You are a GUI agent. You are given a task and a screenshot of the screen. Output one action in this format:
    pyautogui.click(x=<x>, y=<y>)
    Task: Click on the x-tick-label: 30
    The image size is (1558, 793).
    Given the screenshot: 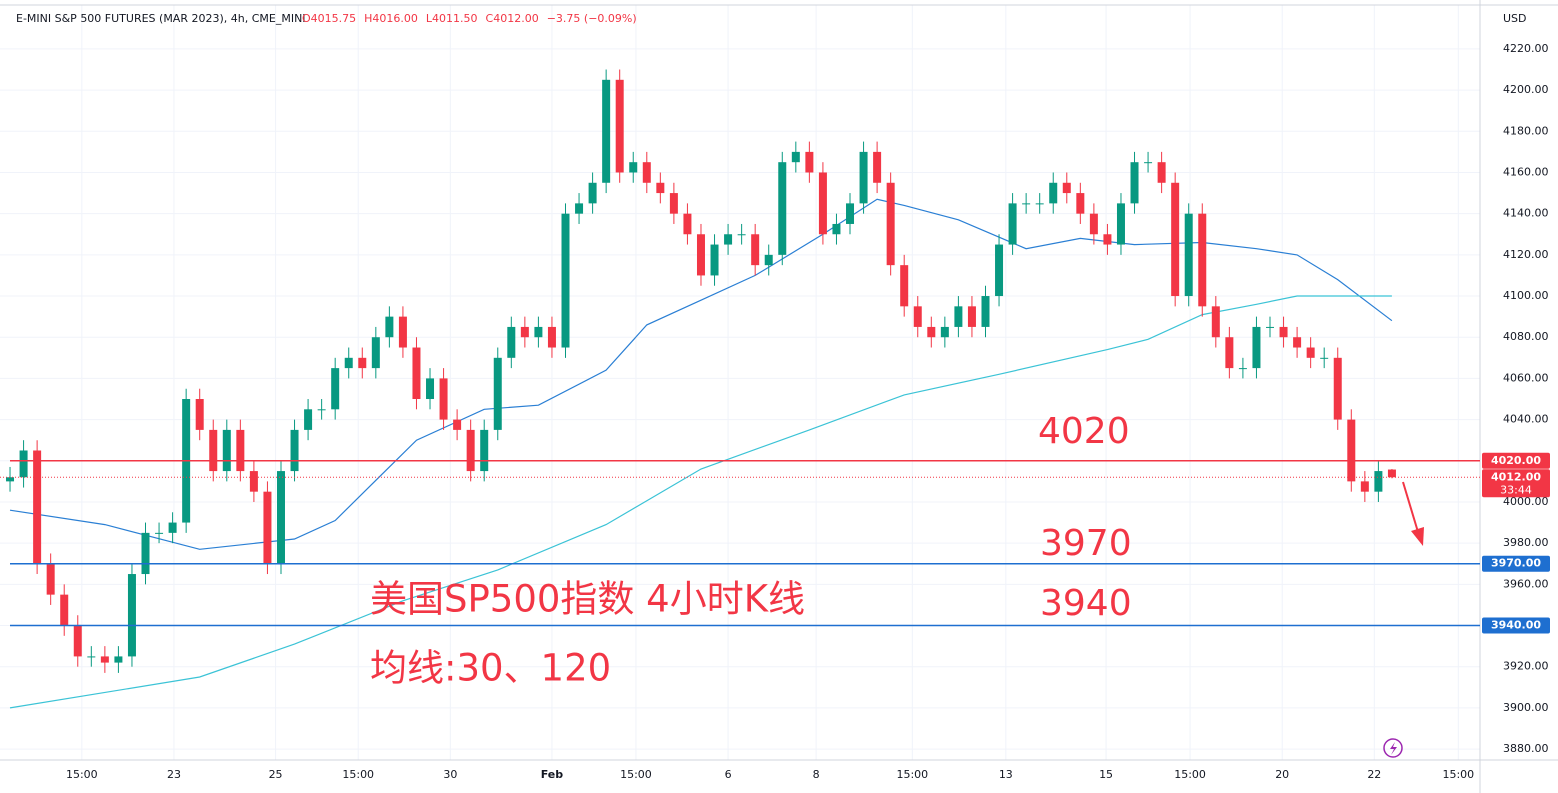 What is the action you would take?
    pyautogui.click(x=450, y=774)
    